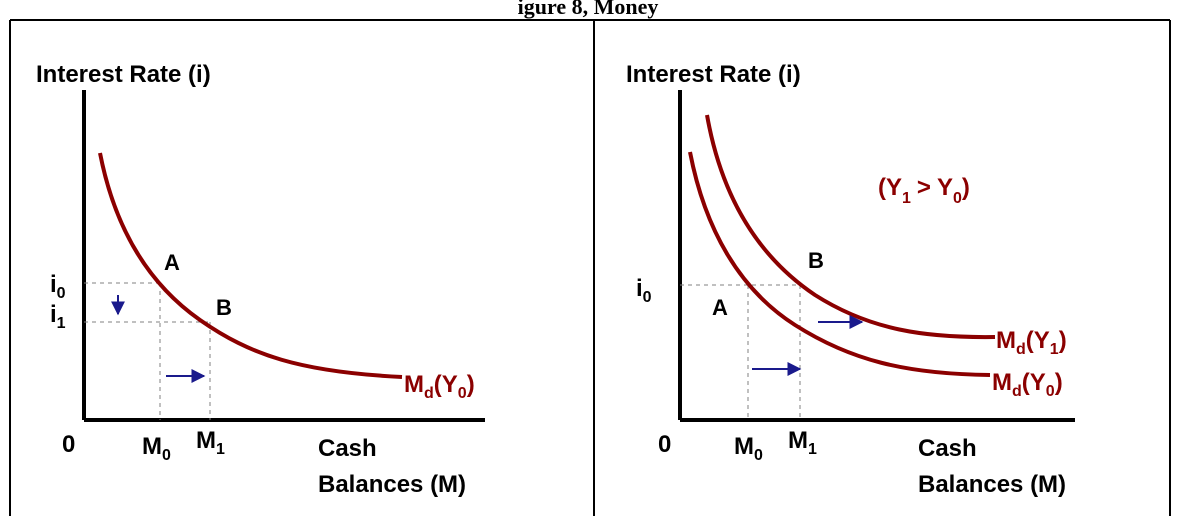 This screenshot has height=516, width=1177. I want to click on left-x-axis-label-line1: Cash, so click(347, 448).